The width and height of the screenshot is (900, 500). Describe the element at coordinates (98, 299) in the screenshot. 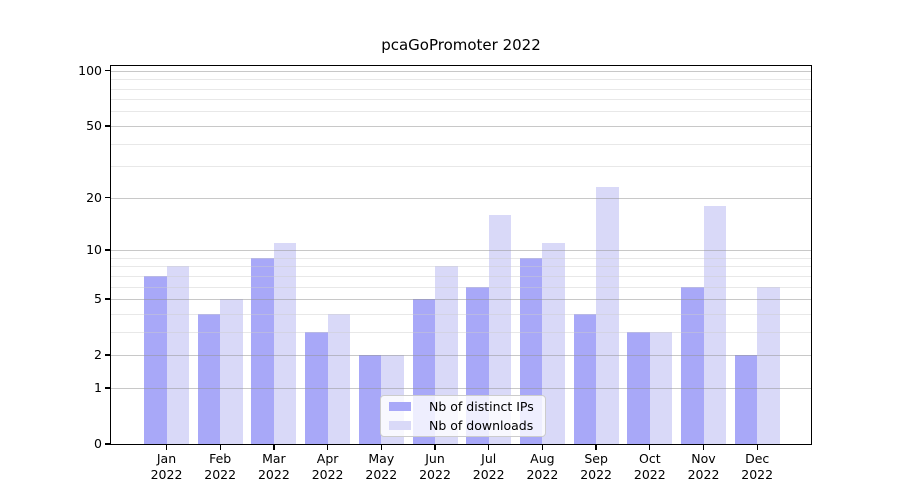

I see `y-tick-label: 5` at that location.